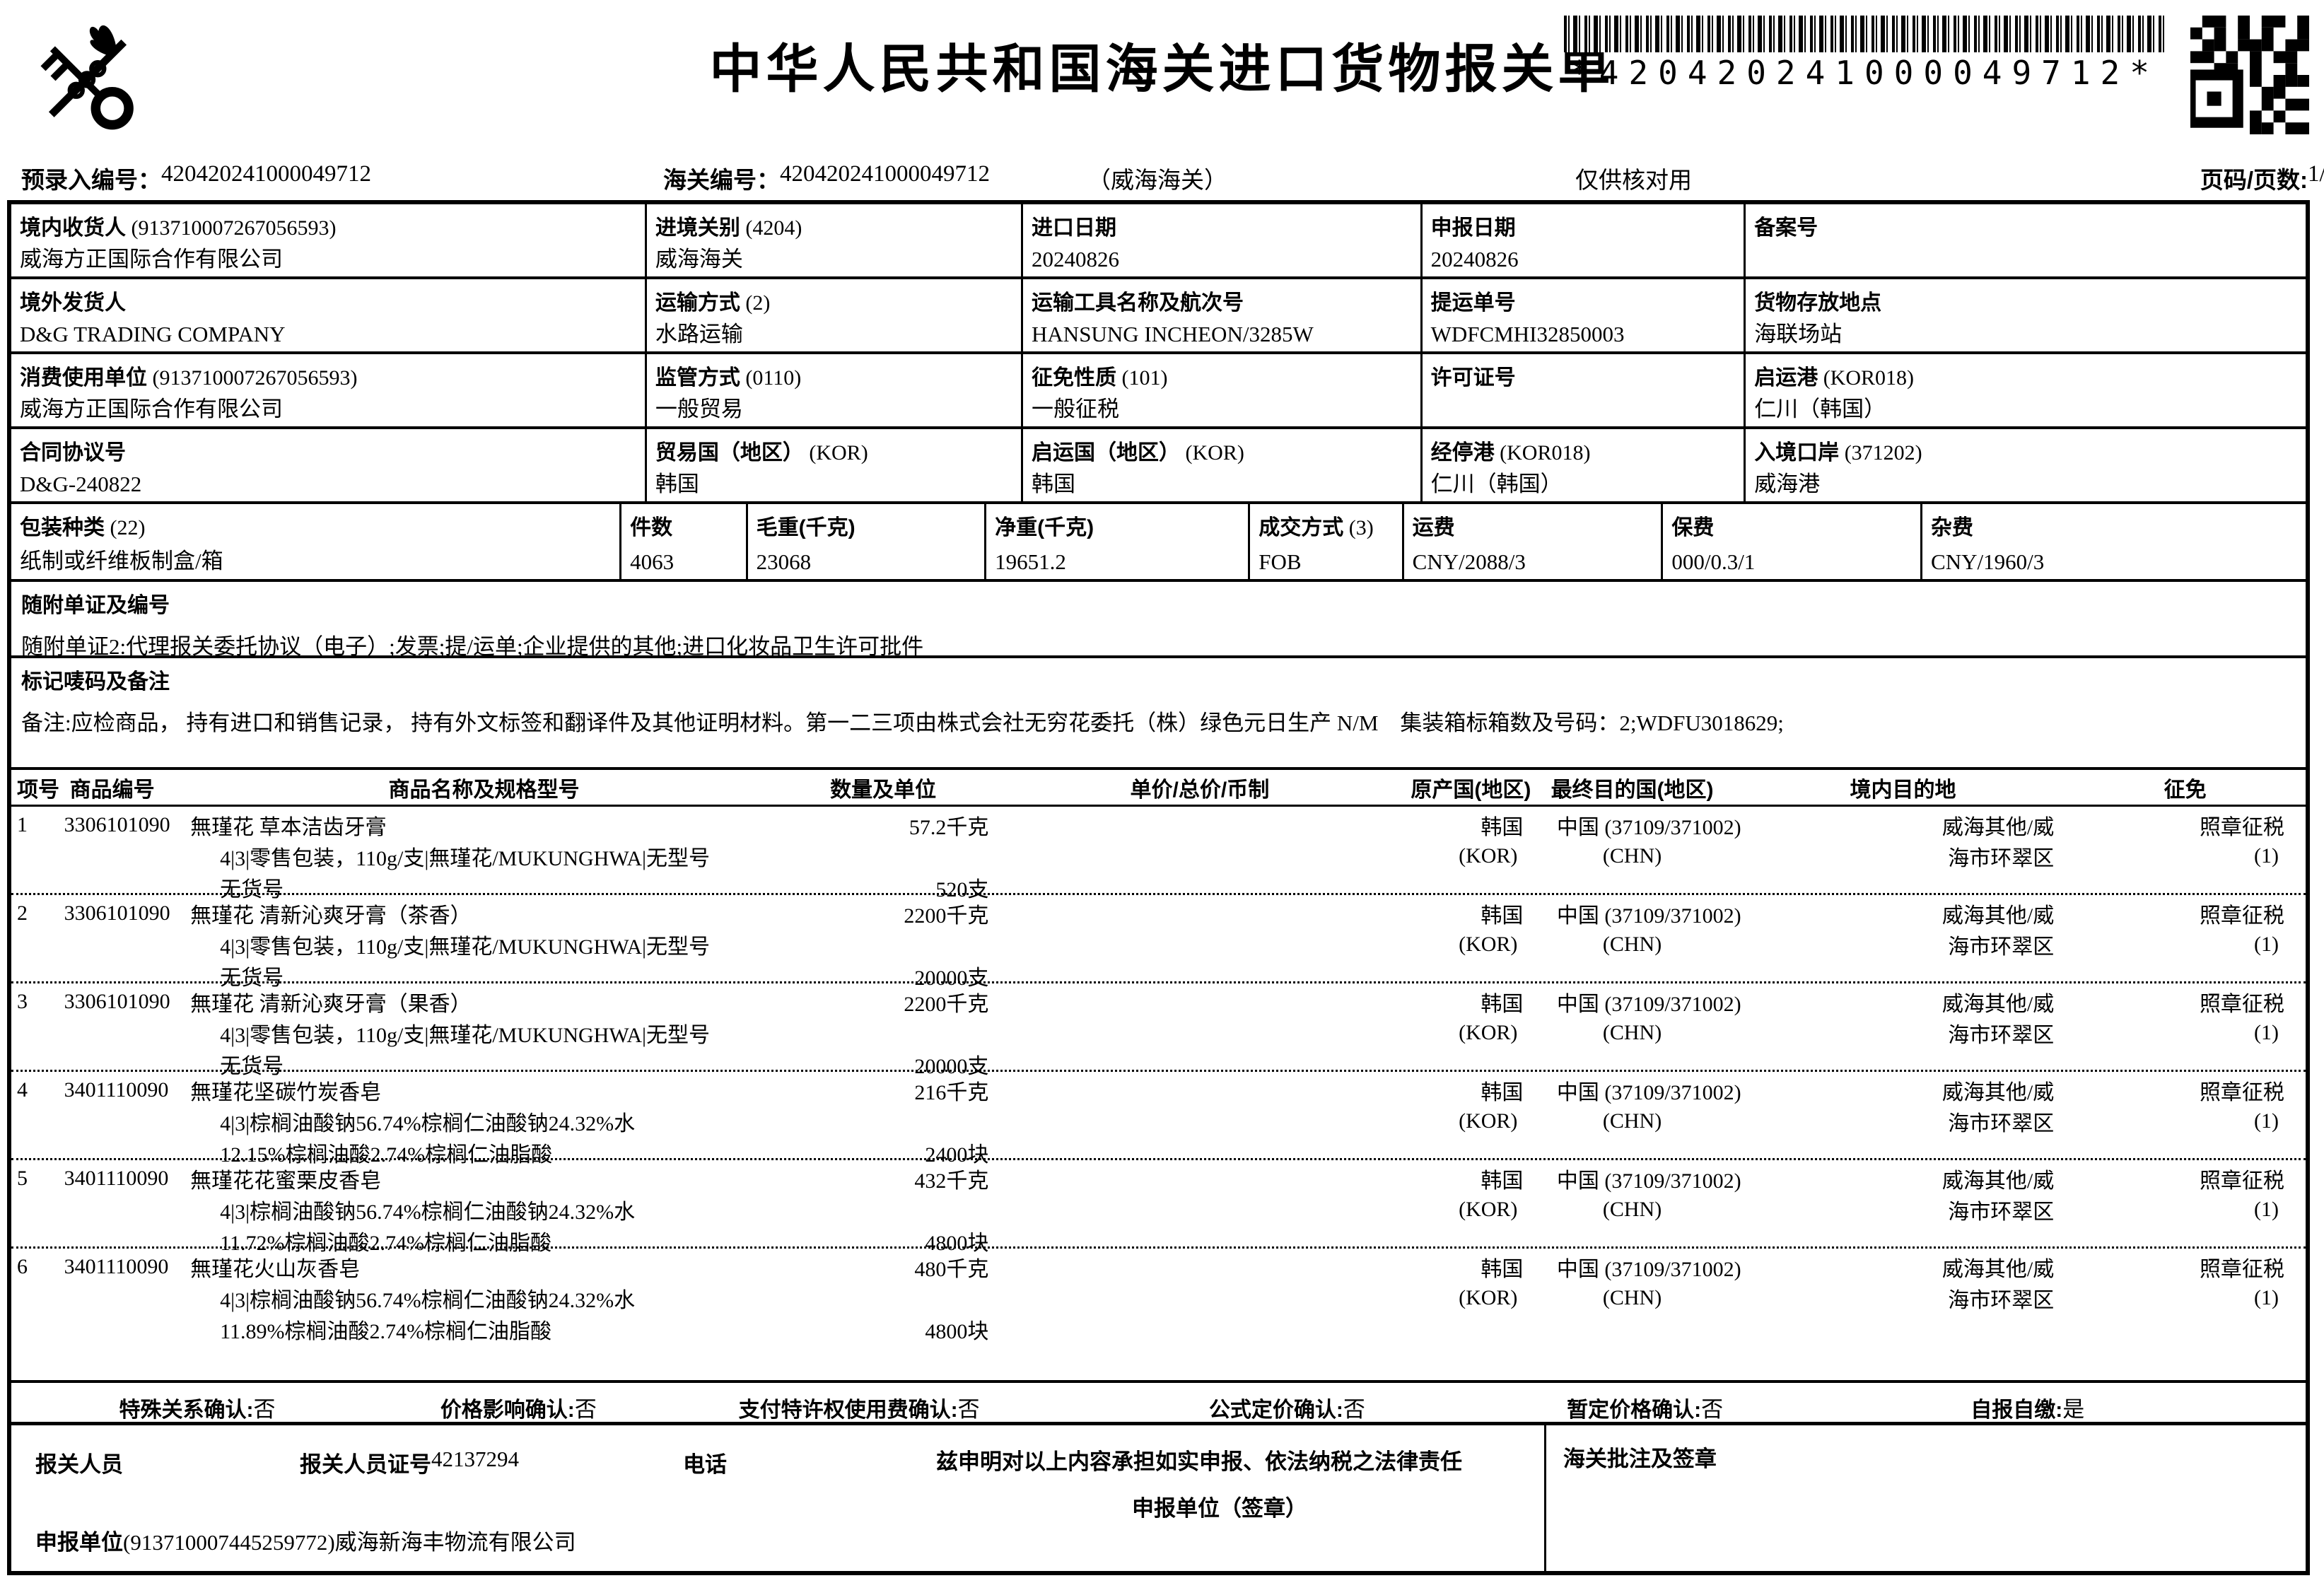 This screenshot has width=2324, height=1583. Describe the element at coordinates (685, 541) in the screenshot. I see `field-pieces: 件数 4063` at that location.